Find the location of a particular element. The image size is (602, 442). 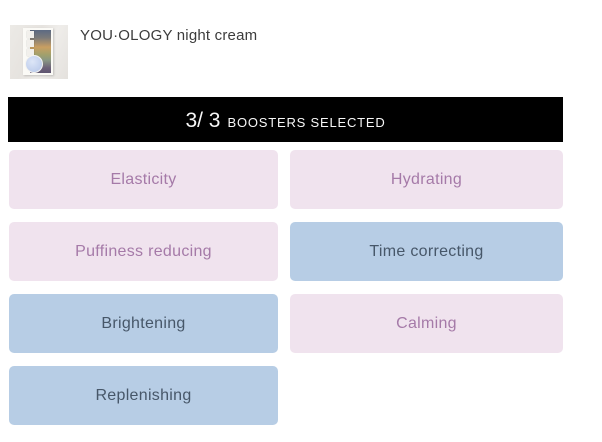

booster-button-brightening: Brightening is located at coordinates (143, 323).